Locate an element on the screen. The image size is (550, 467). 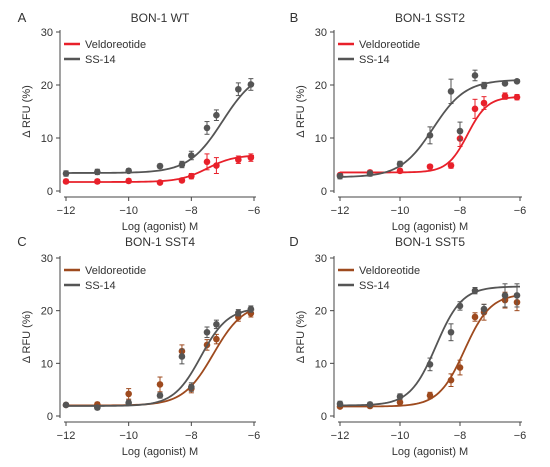
panel-letter: D is located at coordinates (293, 241).